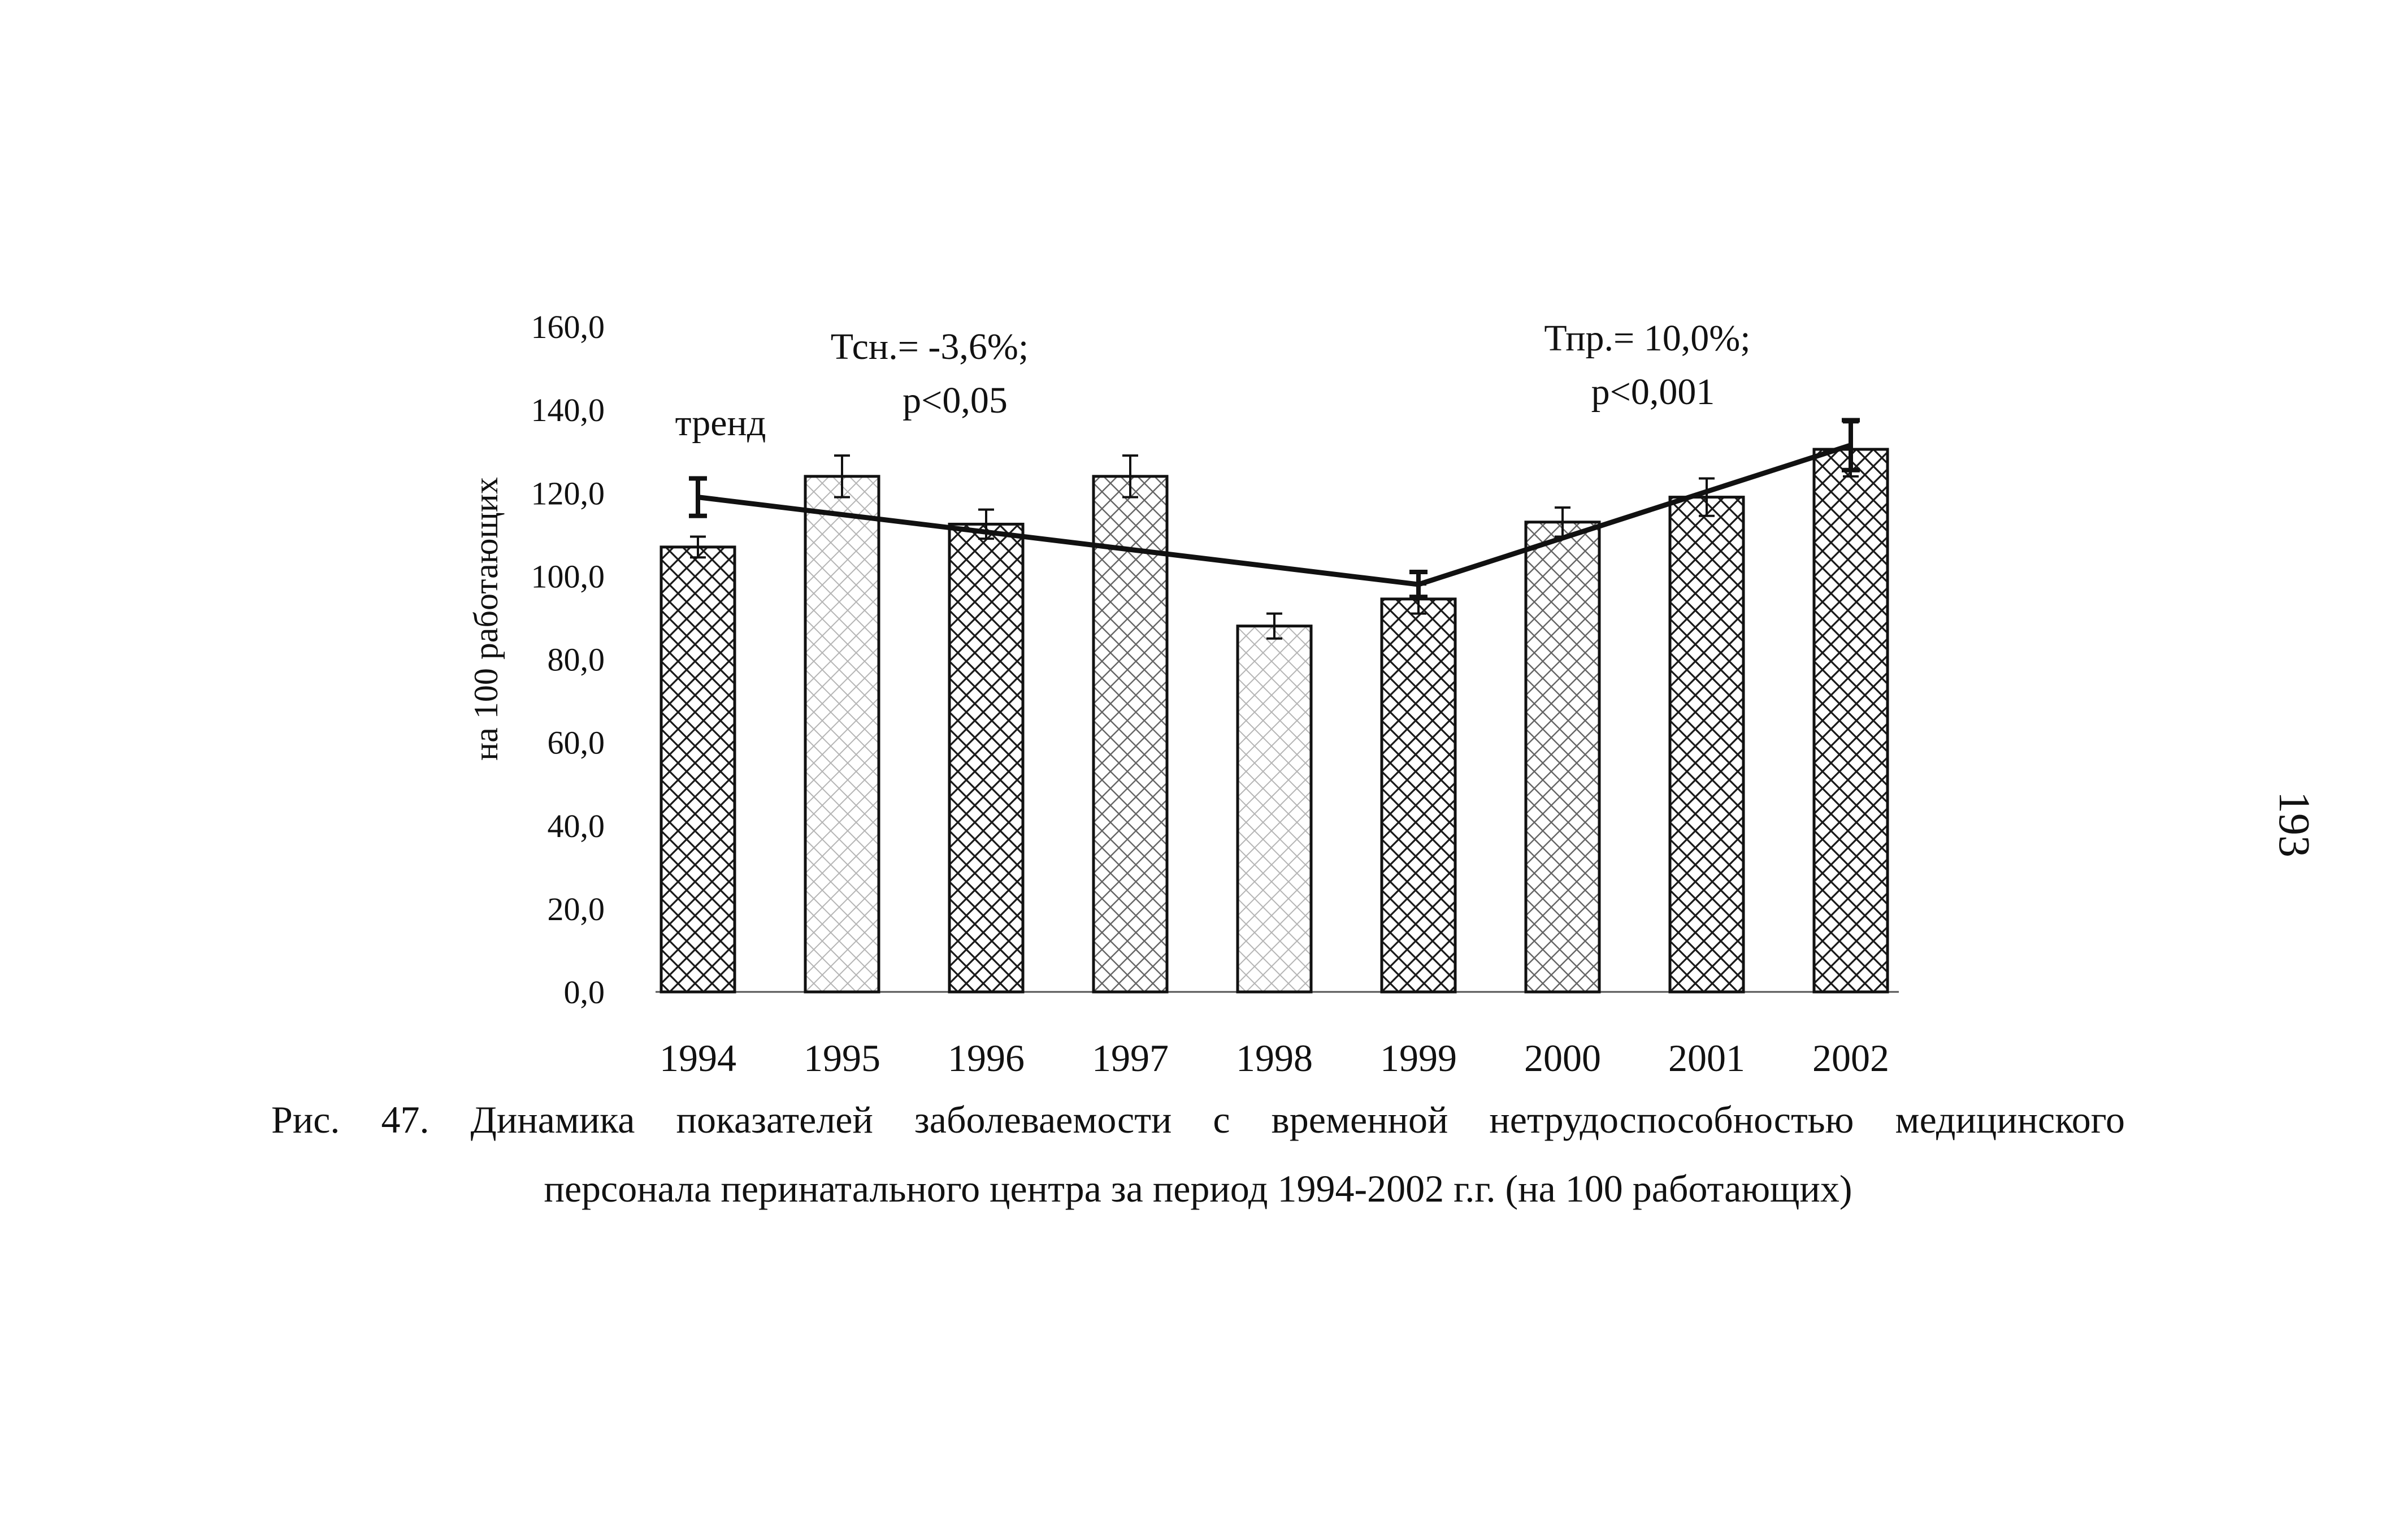 This screenshot has width=2408, height=1526. I want to click on x-tick-label: 1998, so click(1274, 1059).